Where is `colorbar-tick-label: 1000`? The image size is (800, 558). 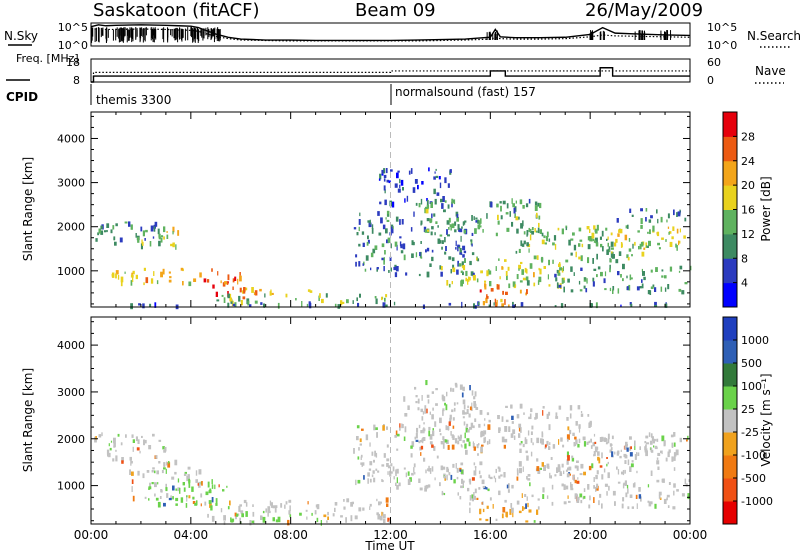
colorbar-tick-label: 1000 is located at coordinates (755, 340).